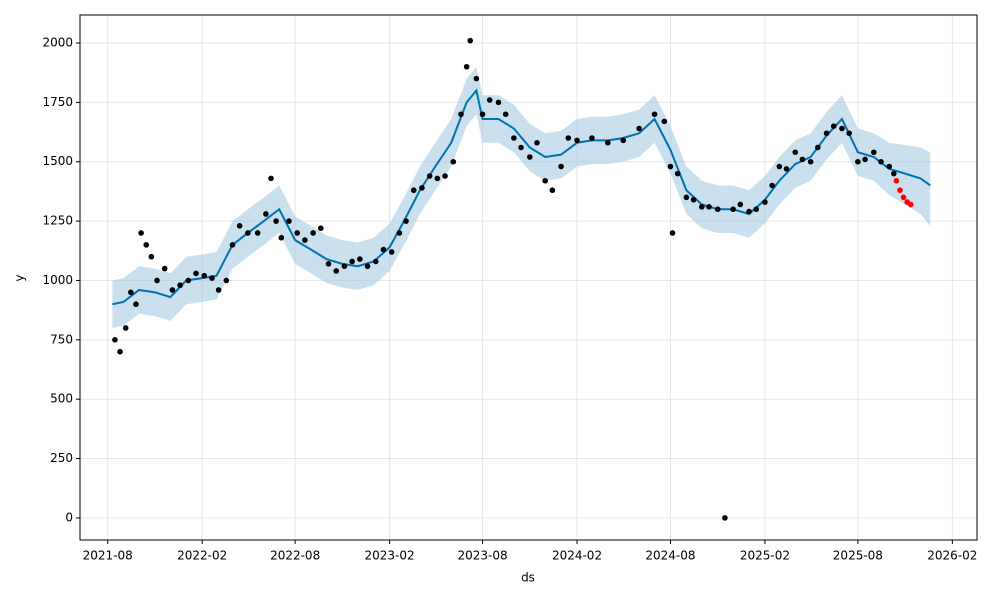 This screenshot has width=1000, height=600. I want to click on y-tick-label: 0, so click(69, 517).